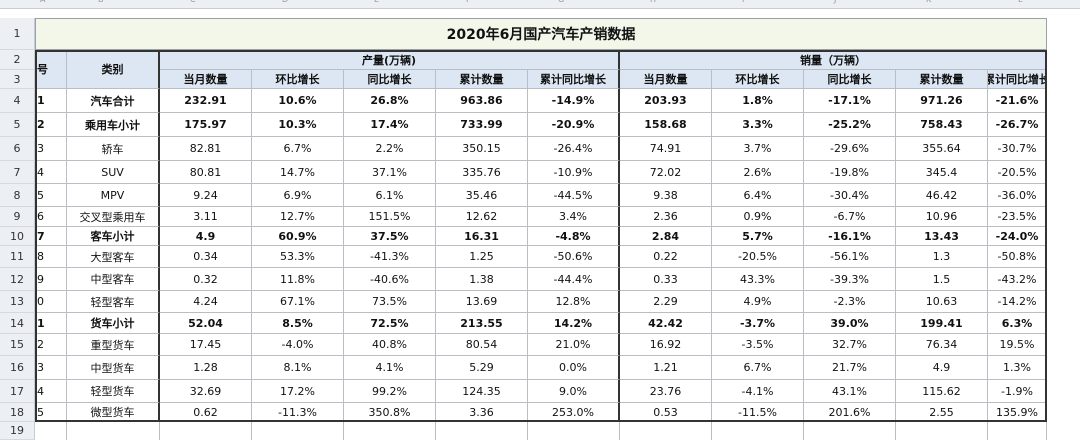 This screenshot has height=440, width=1080. I want to click on sales-value: 0.53, so click(666, 412).